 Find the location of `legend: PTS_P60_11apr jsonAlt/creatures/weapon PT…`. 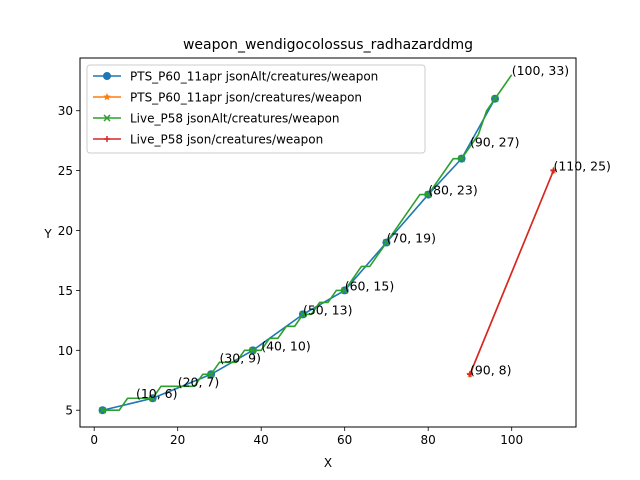

legend: PTS_P60_11apr jsonAlt/creatures/weapon PT… is located at coordinates (256, 109).